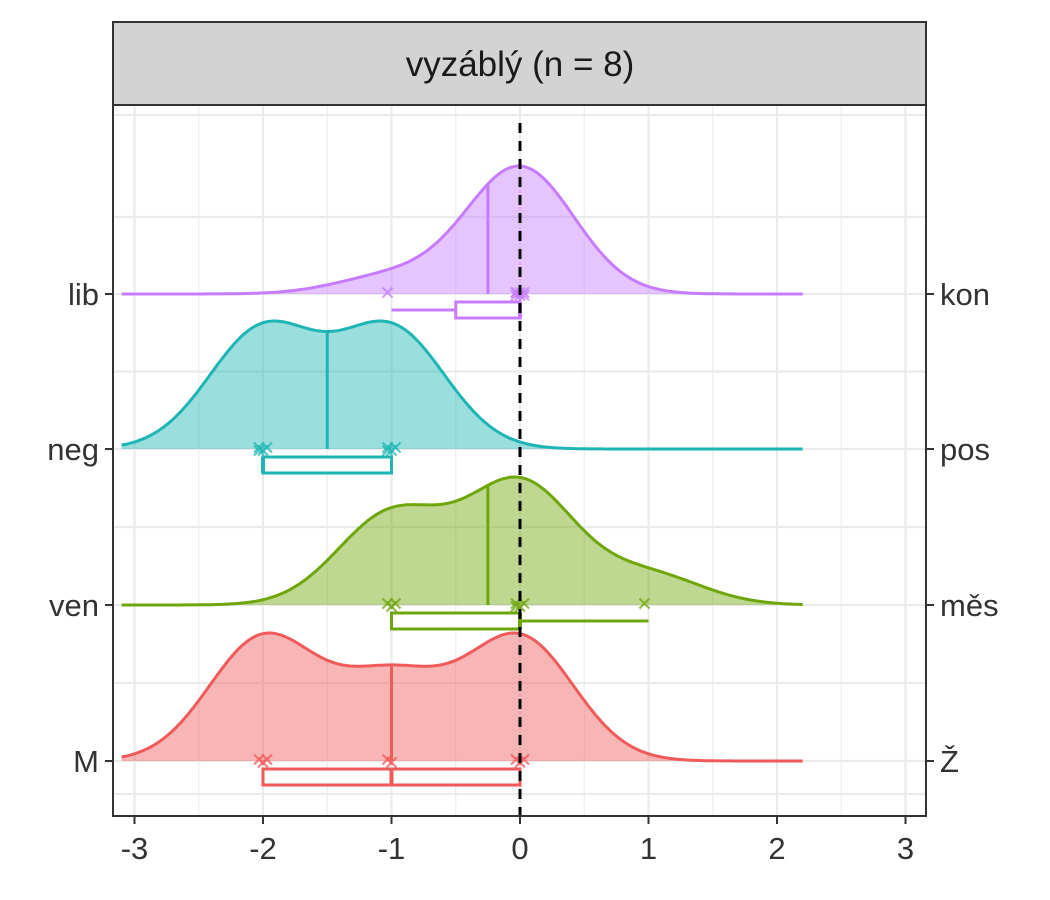 The width and height of the screenshot is (1050, 900). I want to click on x-tick-label: 1, so click(648, 848).